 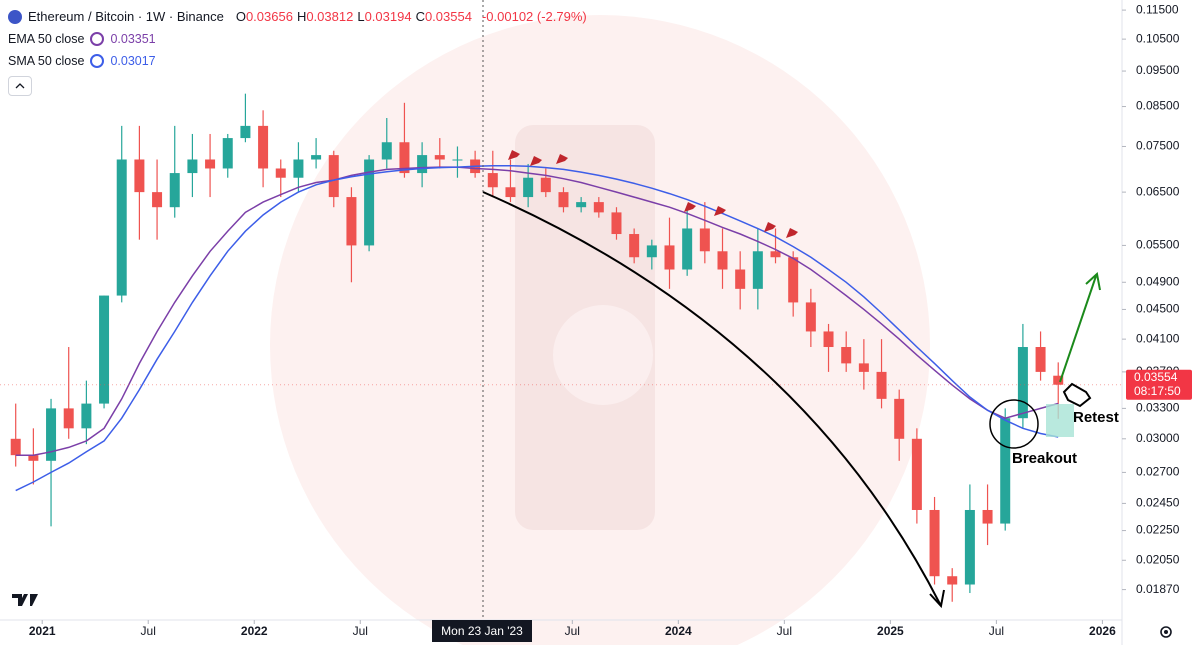 I want to click on indicator-row: EMA 50 close 0.03351, so click(x=299, y=39).